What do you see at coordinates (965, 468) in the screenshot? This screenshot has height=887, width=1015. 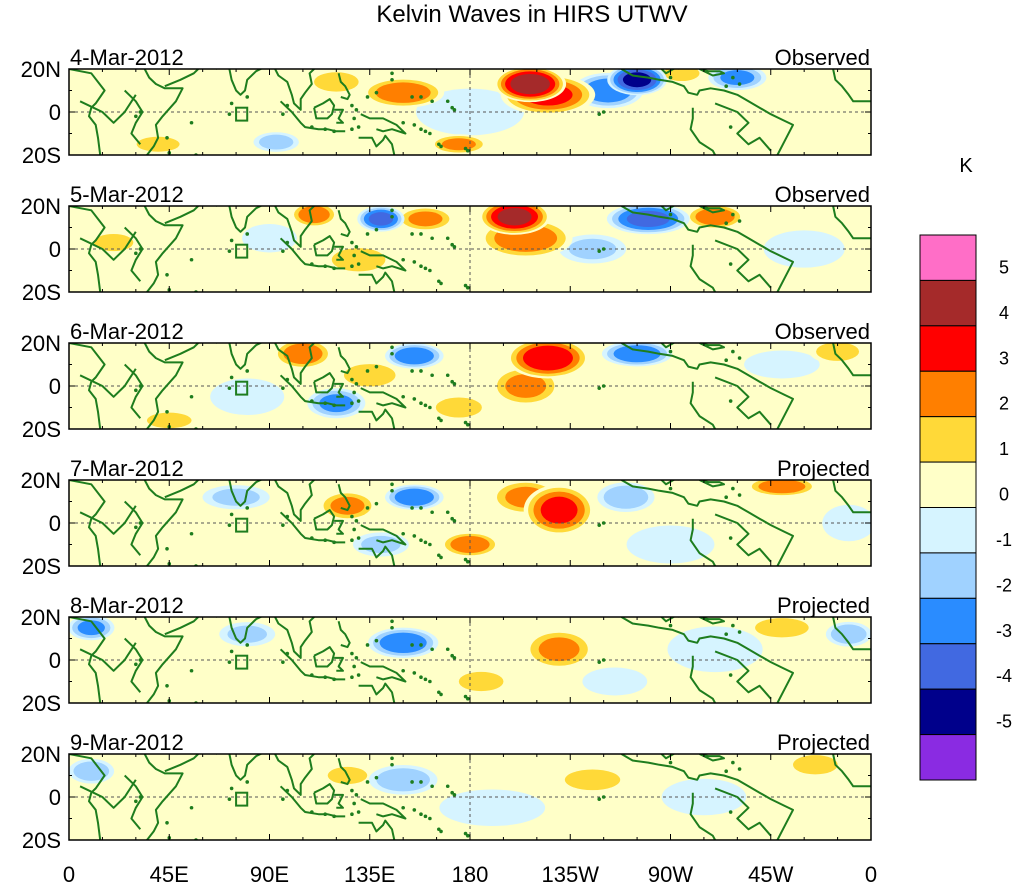 I see `colorbar: 5 4 3 2 1 0 -1 -2 -3 -4 -5 K` at bounding box center [965, 468].